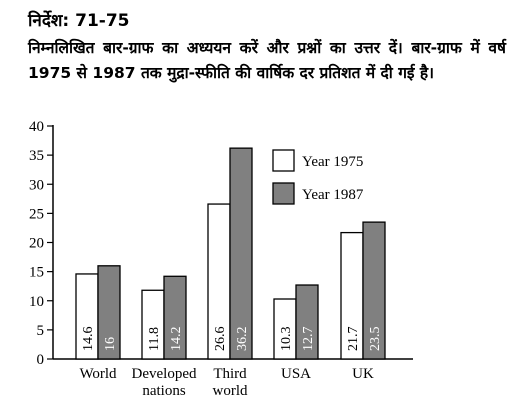 The width and height of the screenshot is (521, 411). Describe the element at coordinates (286, 339) in the screenshot. I see `bar-value-label: 10.3` at that location.